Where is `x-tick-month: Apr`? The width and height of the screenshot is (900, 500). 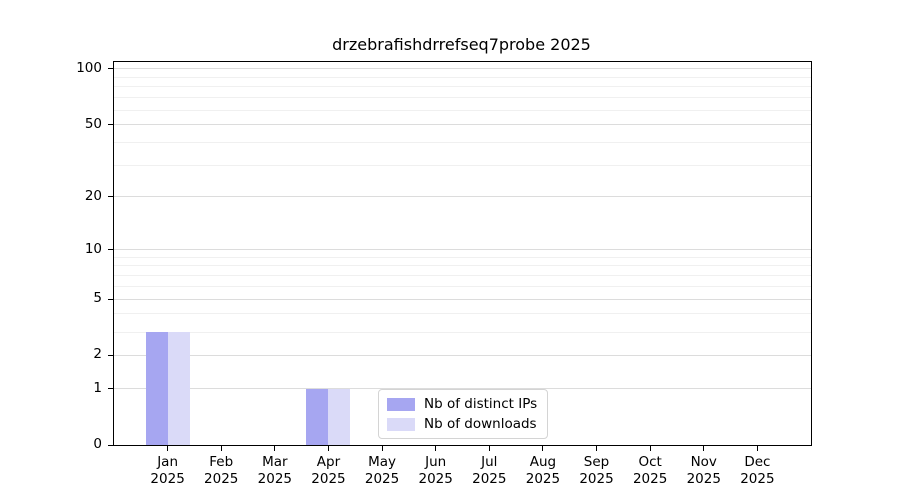 x-tick-month: Apr is located at coordinates (328, 462).